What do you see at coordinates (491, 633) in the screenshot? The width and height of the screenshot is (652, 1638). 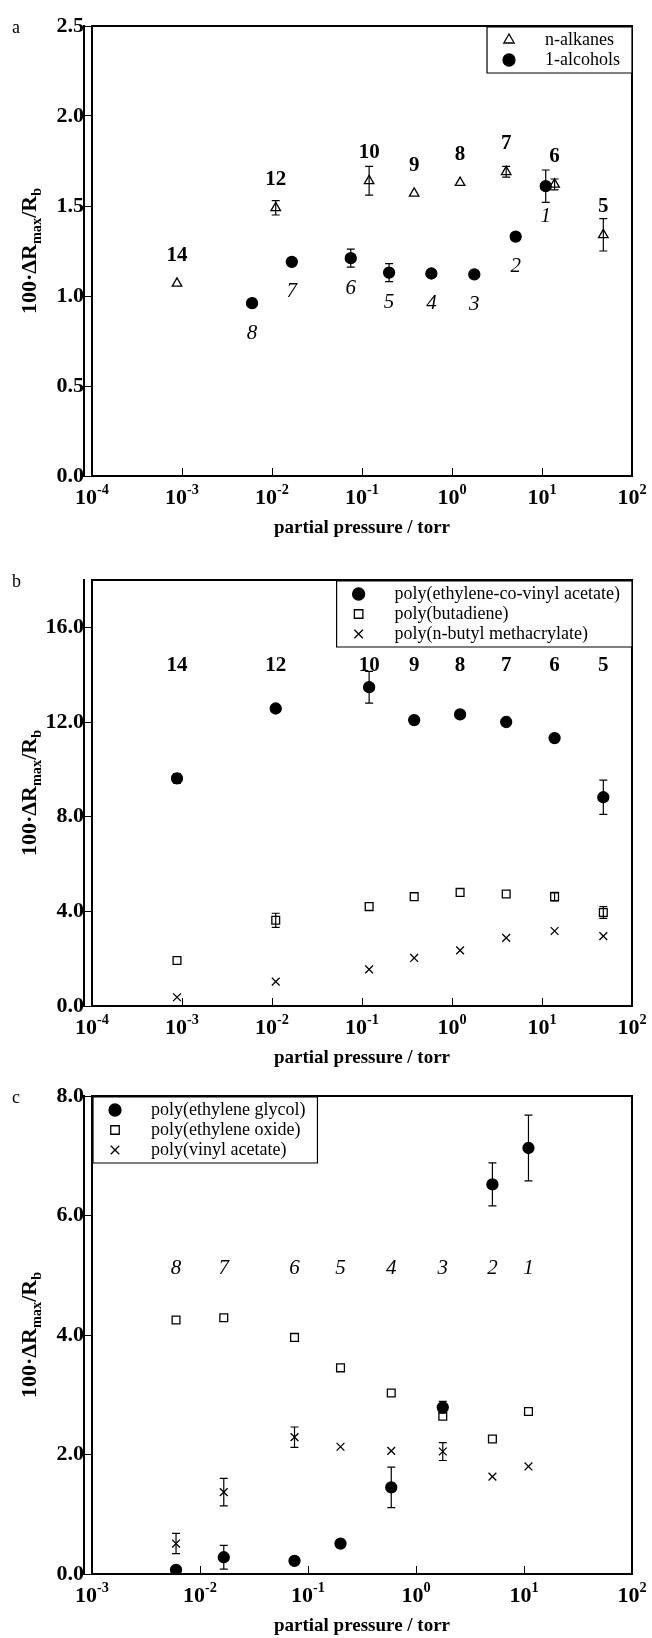 I see `legend-label: poly(n-butyl methacrylate)` at bounding box center [491, 633].